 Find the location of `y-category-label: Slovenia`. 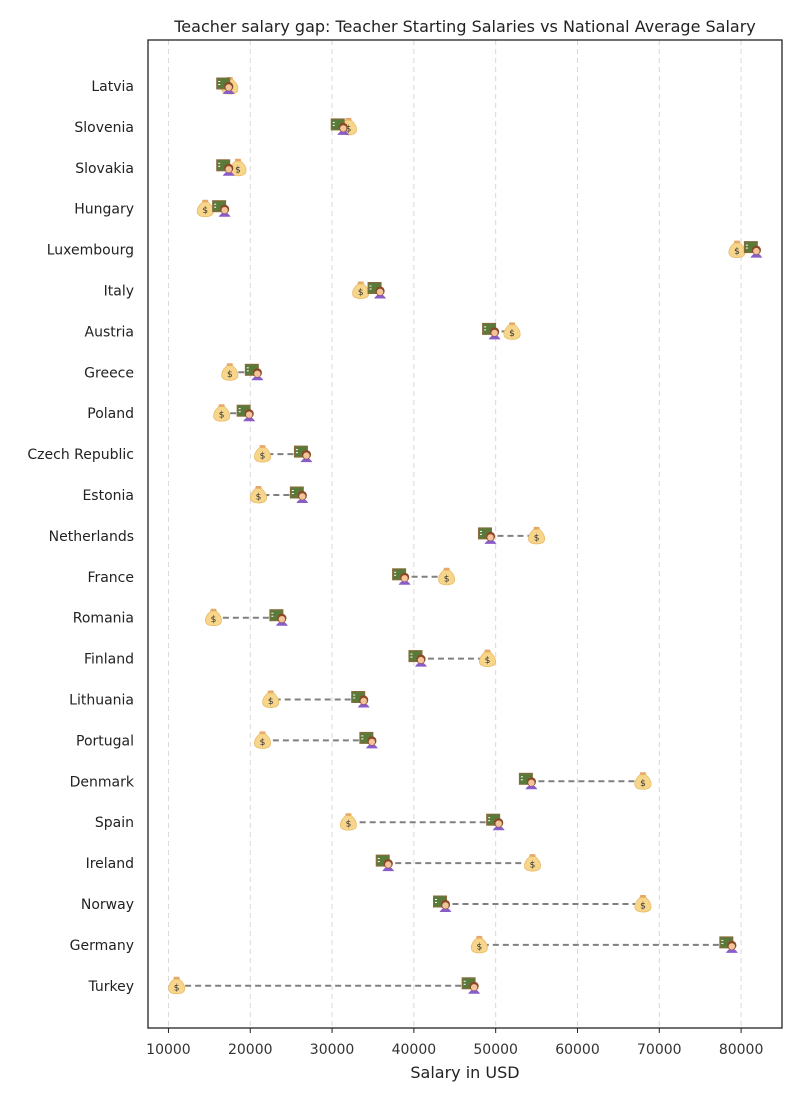

y-category-label: Slovenia is located at coordinates (104, 128).